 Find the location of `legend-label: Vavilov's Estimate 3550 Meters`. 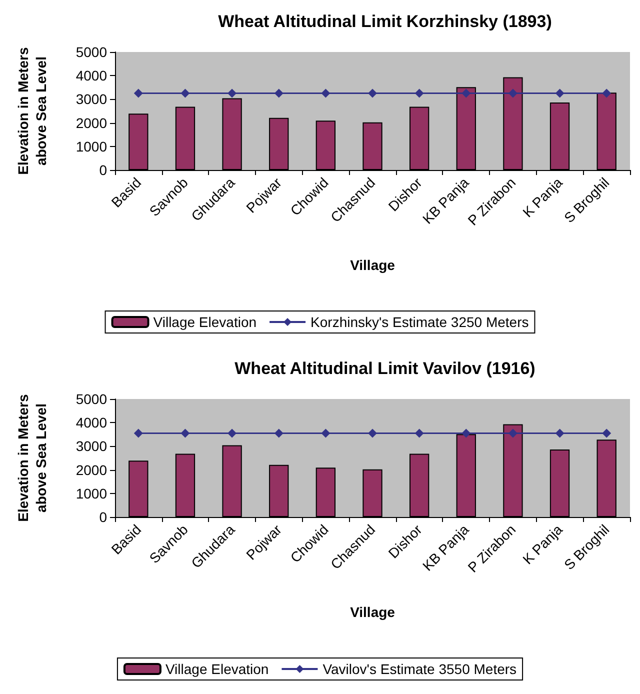

legend-label: Vavilov's Estimate 3550 Meters is located at coordinates (419, 669).